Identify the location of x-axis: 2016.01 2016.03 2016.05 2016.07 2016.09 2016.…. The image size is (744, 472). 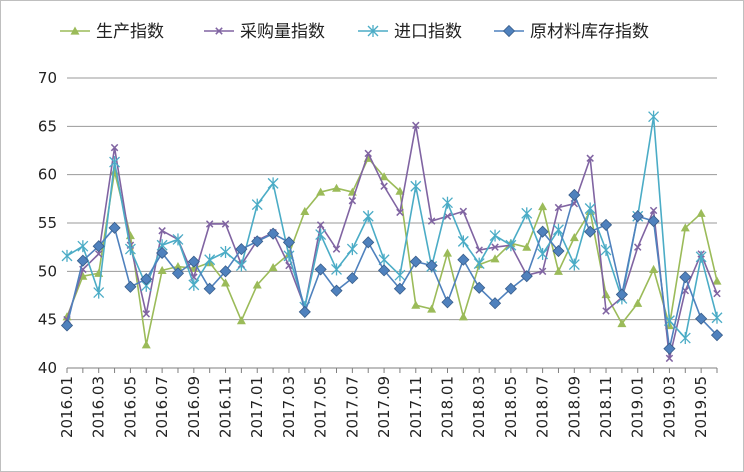
(388, 402).